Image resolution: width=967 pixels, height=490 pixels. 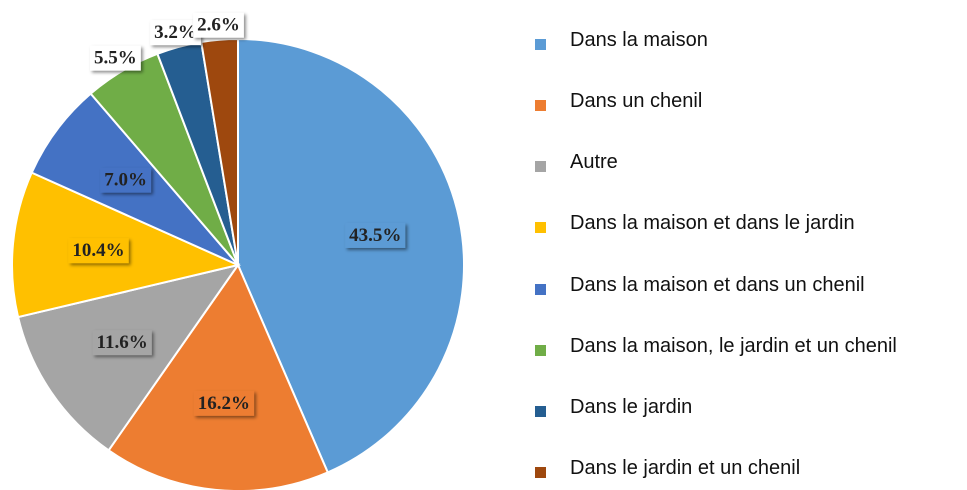 What do you see at coordinates (631, 406) in the screenshot?
I see `legend-label: Dans le jardin` at bounding box center [631, 406].